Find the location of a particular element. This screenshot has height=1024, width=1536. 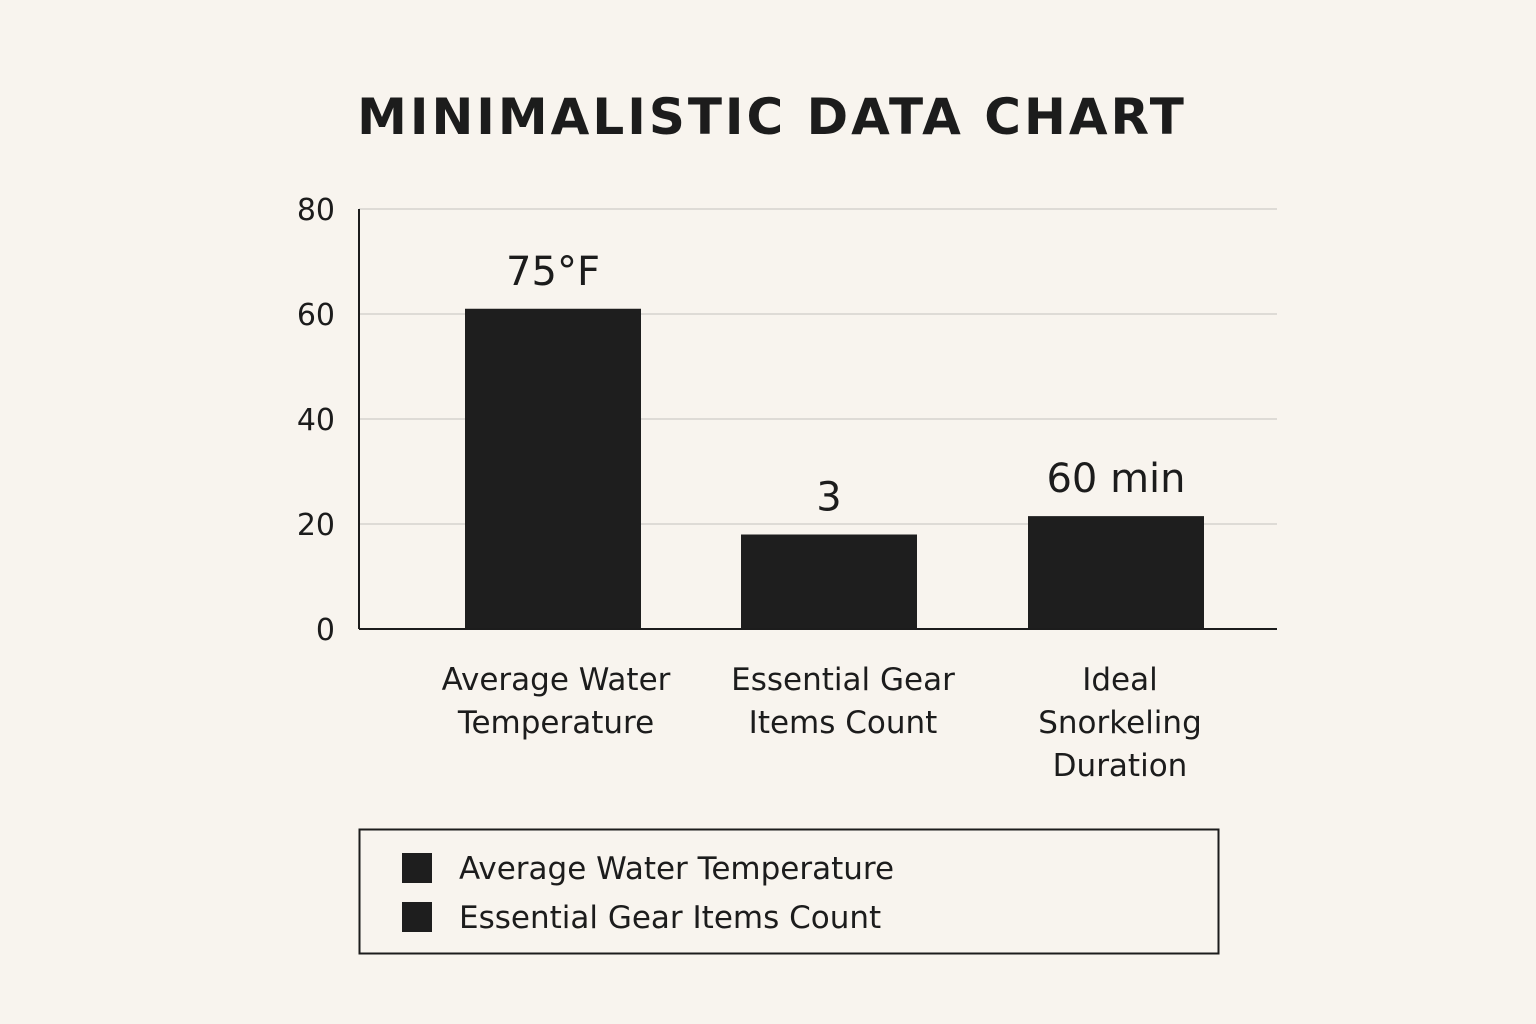

data-label: 60 min is located at coordinates (1115, 479).